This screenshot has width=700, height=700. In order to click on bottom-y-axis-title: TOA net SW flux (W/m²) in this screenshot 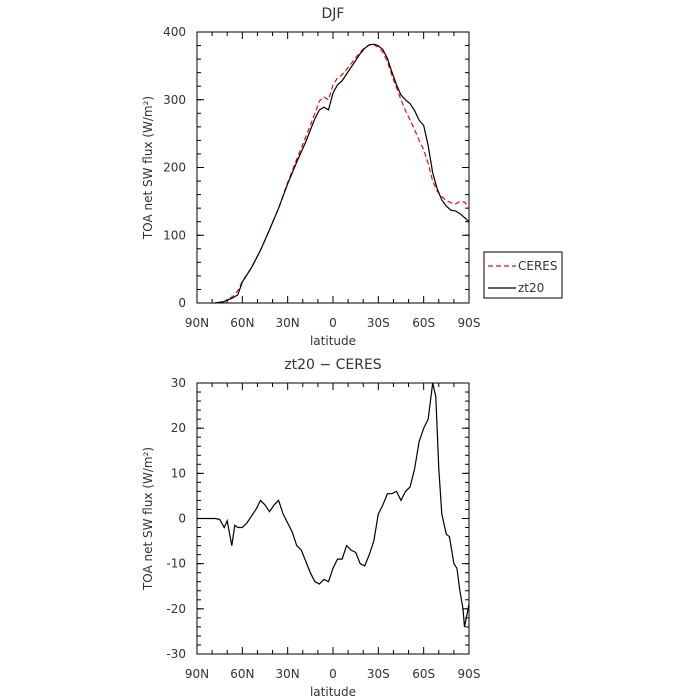, I will do `click(148, 519)`.